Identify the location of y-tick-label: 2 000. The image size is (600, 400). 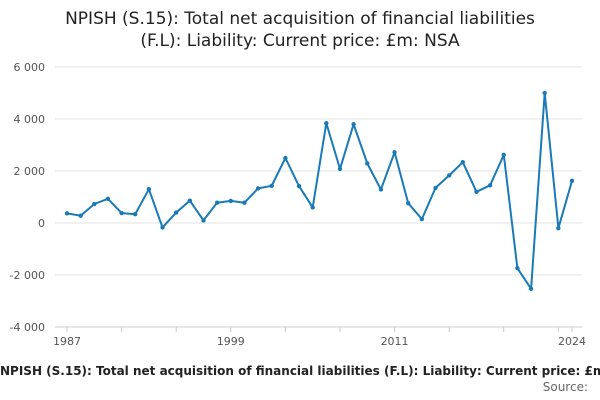
(30, 171).